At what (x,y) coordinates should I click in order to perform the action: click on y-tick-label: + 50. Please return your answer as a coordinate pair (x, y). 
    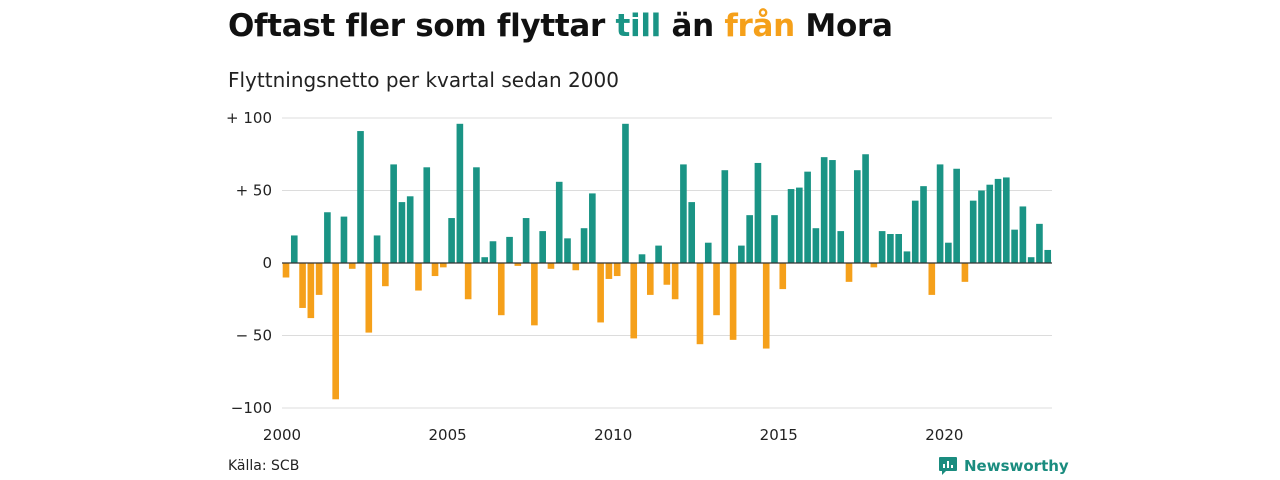
    Looking at the image, I should click on (254, 191).